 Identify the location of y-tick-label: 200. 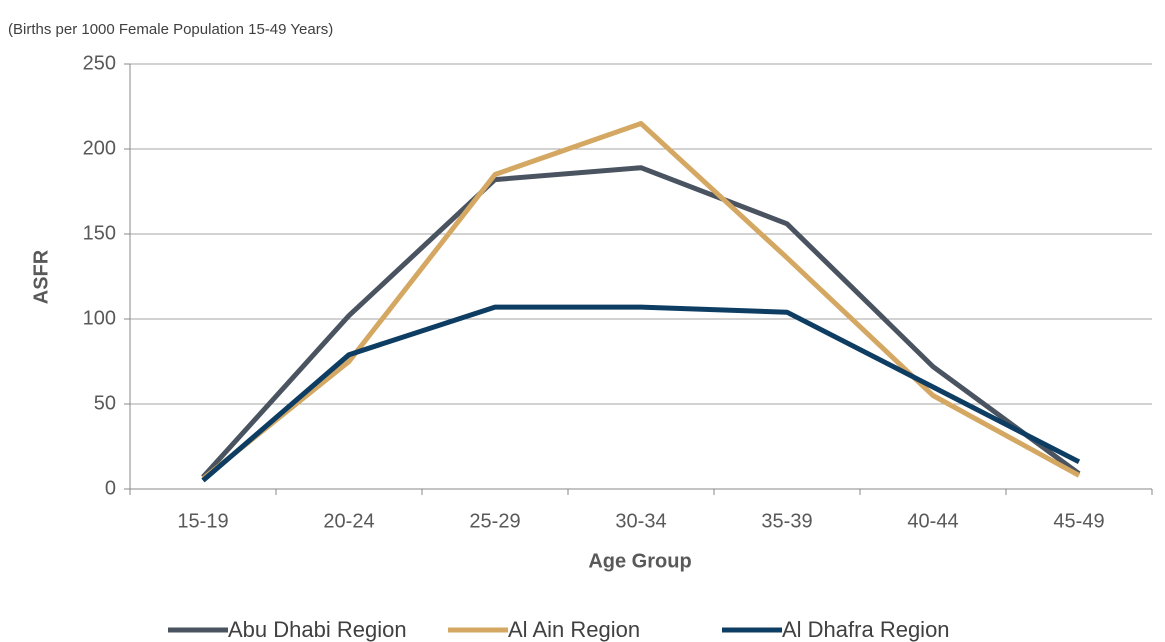
(99, 148).